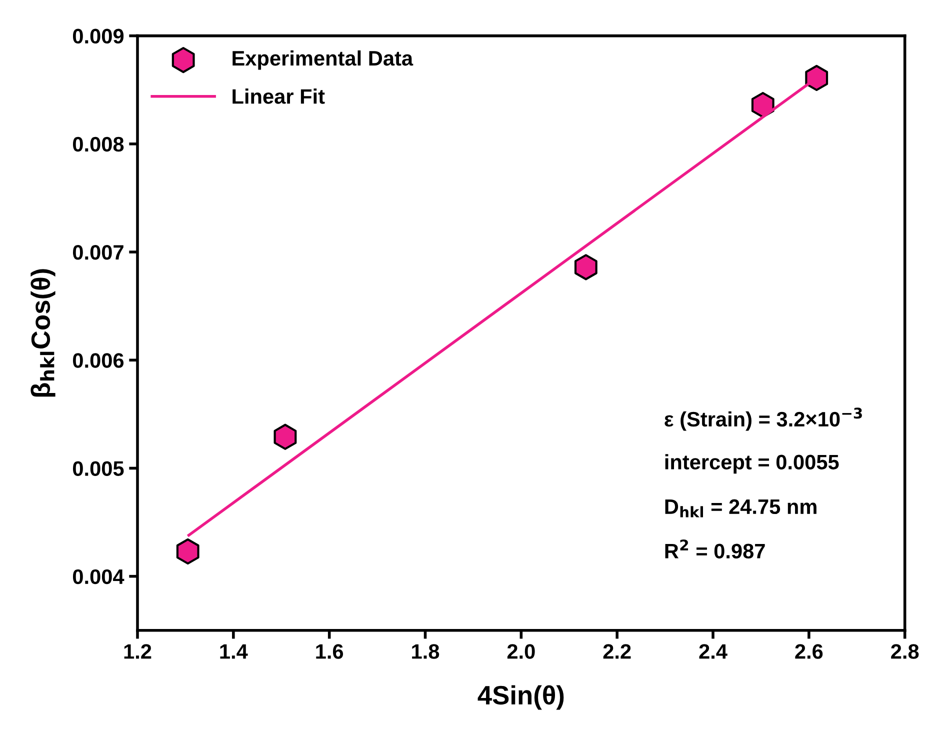 The height and width of the screenshot is (746, 929). What do you see at coordinates (905, 651) in the screenshot?
I see `x-tick-label: 2.8` at bounding box center [905, 651].